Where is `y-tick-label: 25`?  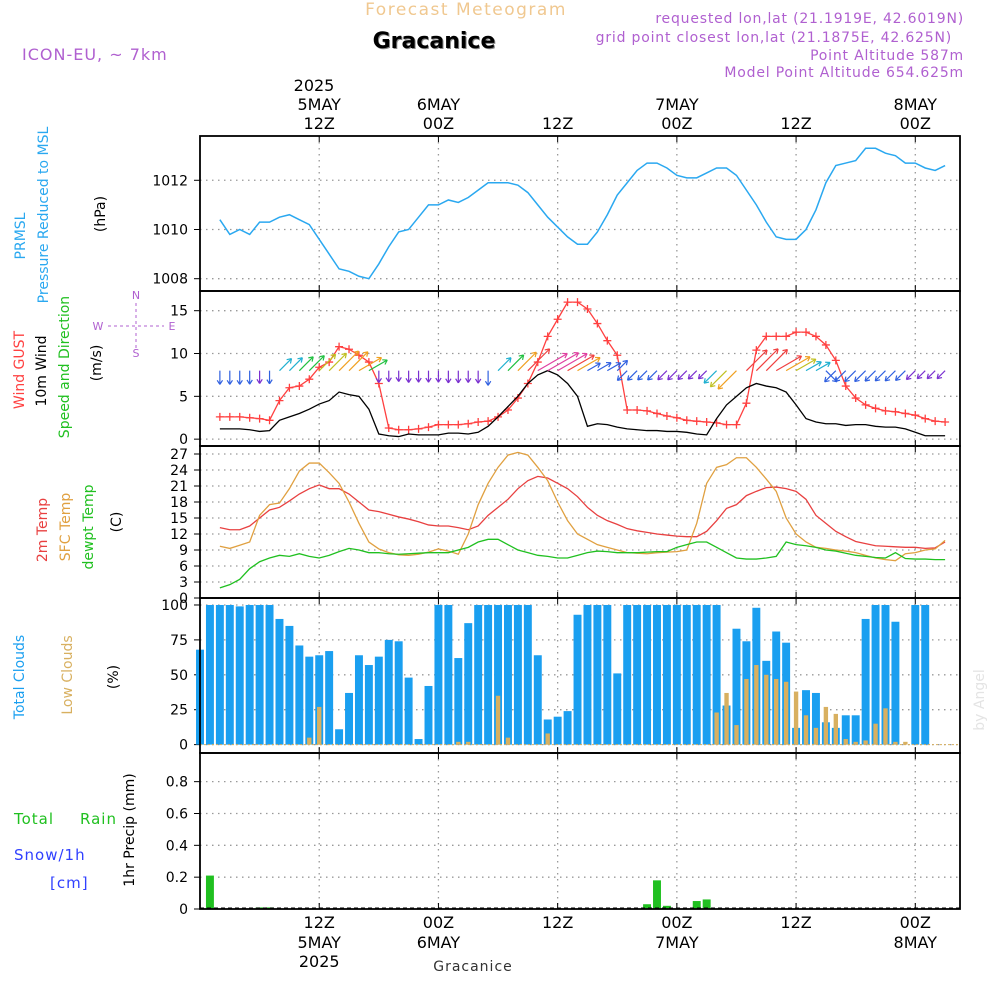 y-tick-label: 25 is located at coordinates (179, 711).